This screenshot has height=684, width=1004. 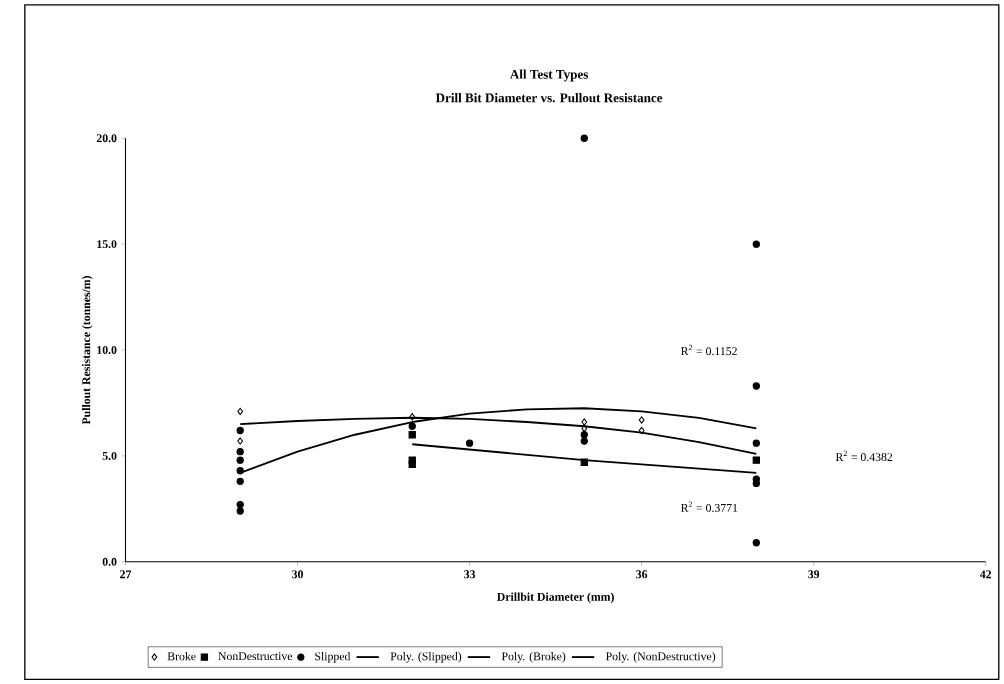 What do you see at coordinates (297, 574) in the screenshot?
I see `x-tick-label: 30` at bounding box center [297, 574].